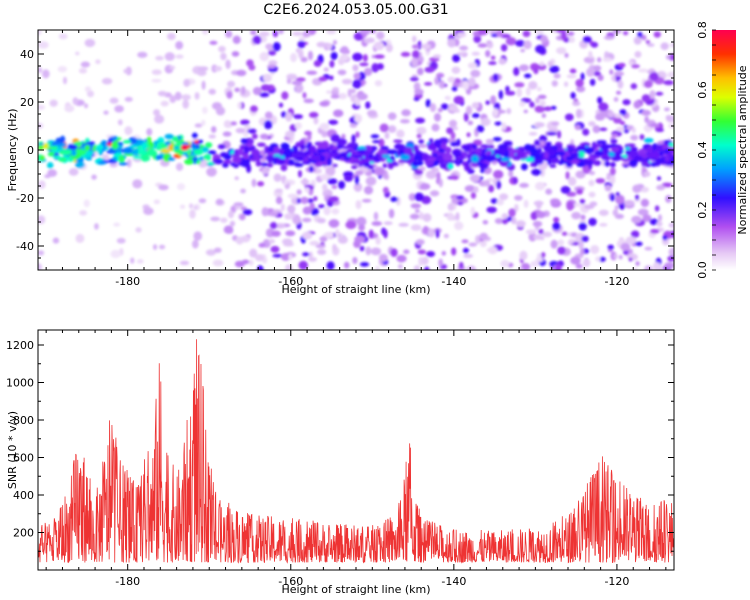 Image resolution: width=750 pixels, height=600 pixels. Describe the element at coordinates (453, 281) in the screenshot. I see `x-tick-label: -140` at that location.